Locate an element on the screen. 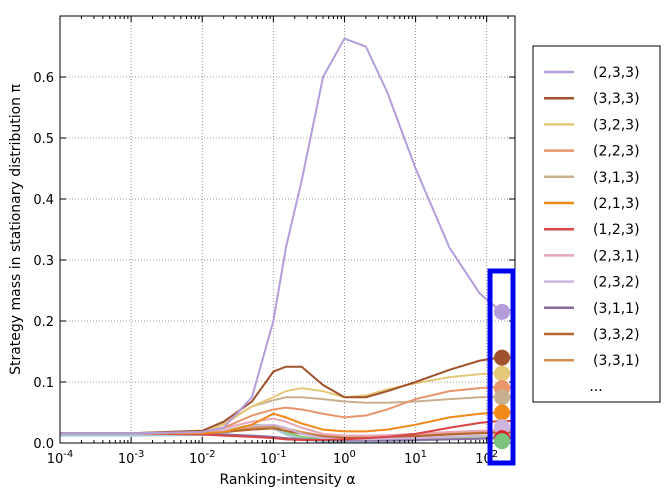  legend-item: (3,2,3) is located at coordinates (592, 125).